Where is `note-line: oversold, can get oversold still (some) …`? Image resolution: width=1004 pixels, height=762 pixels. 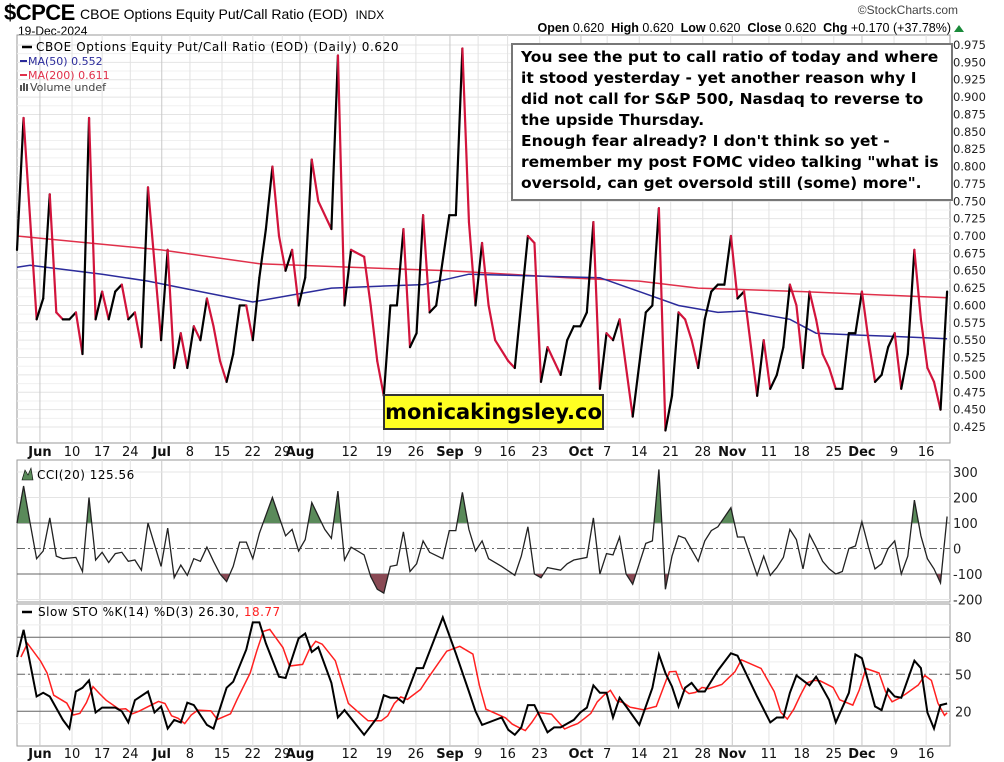
note-line: oversold, can get oversold still (some) … is located at coordinates (721, 183).